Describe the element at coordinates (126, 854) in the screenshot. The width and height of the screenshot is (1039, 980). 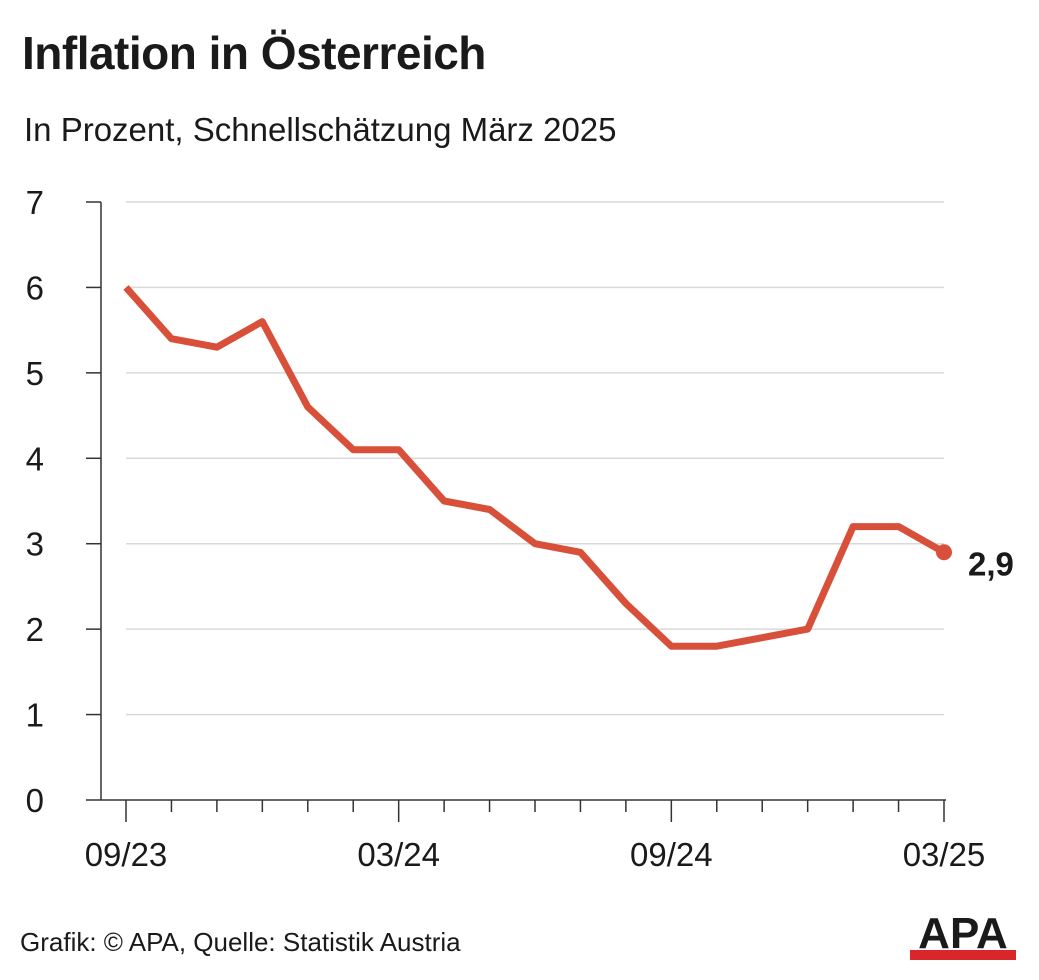
I see `x-tick-label: 09/23` at that location.